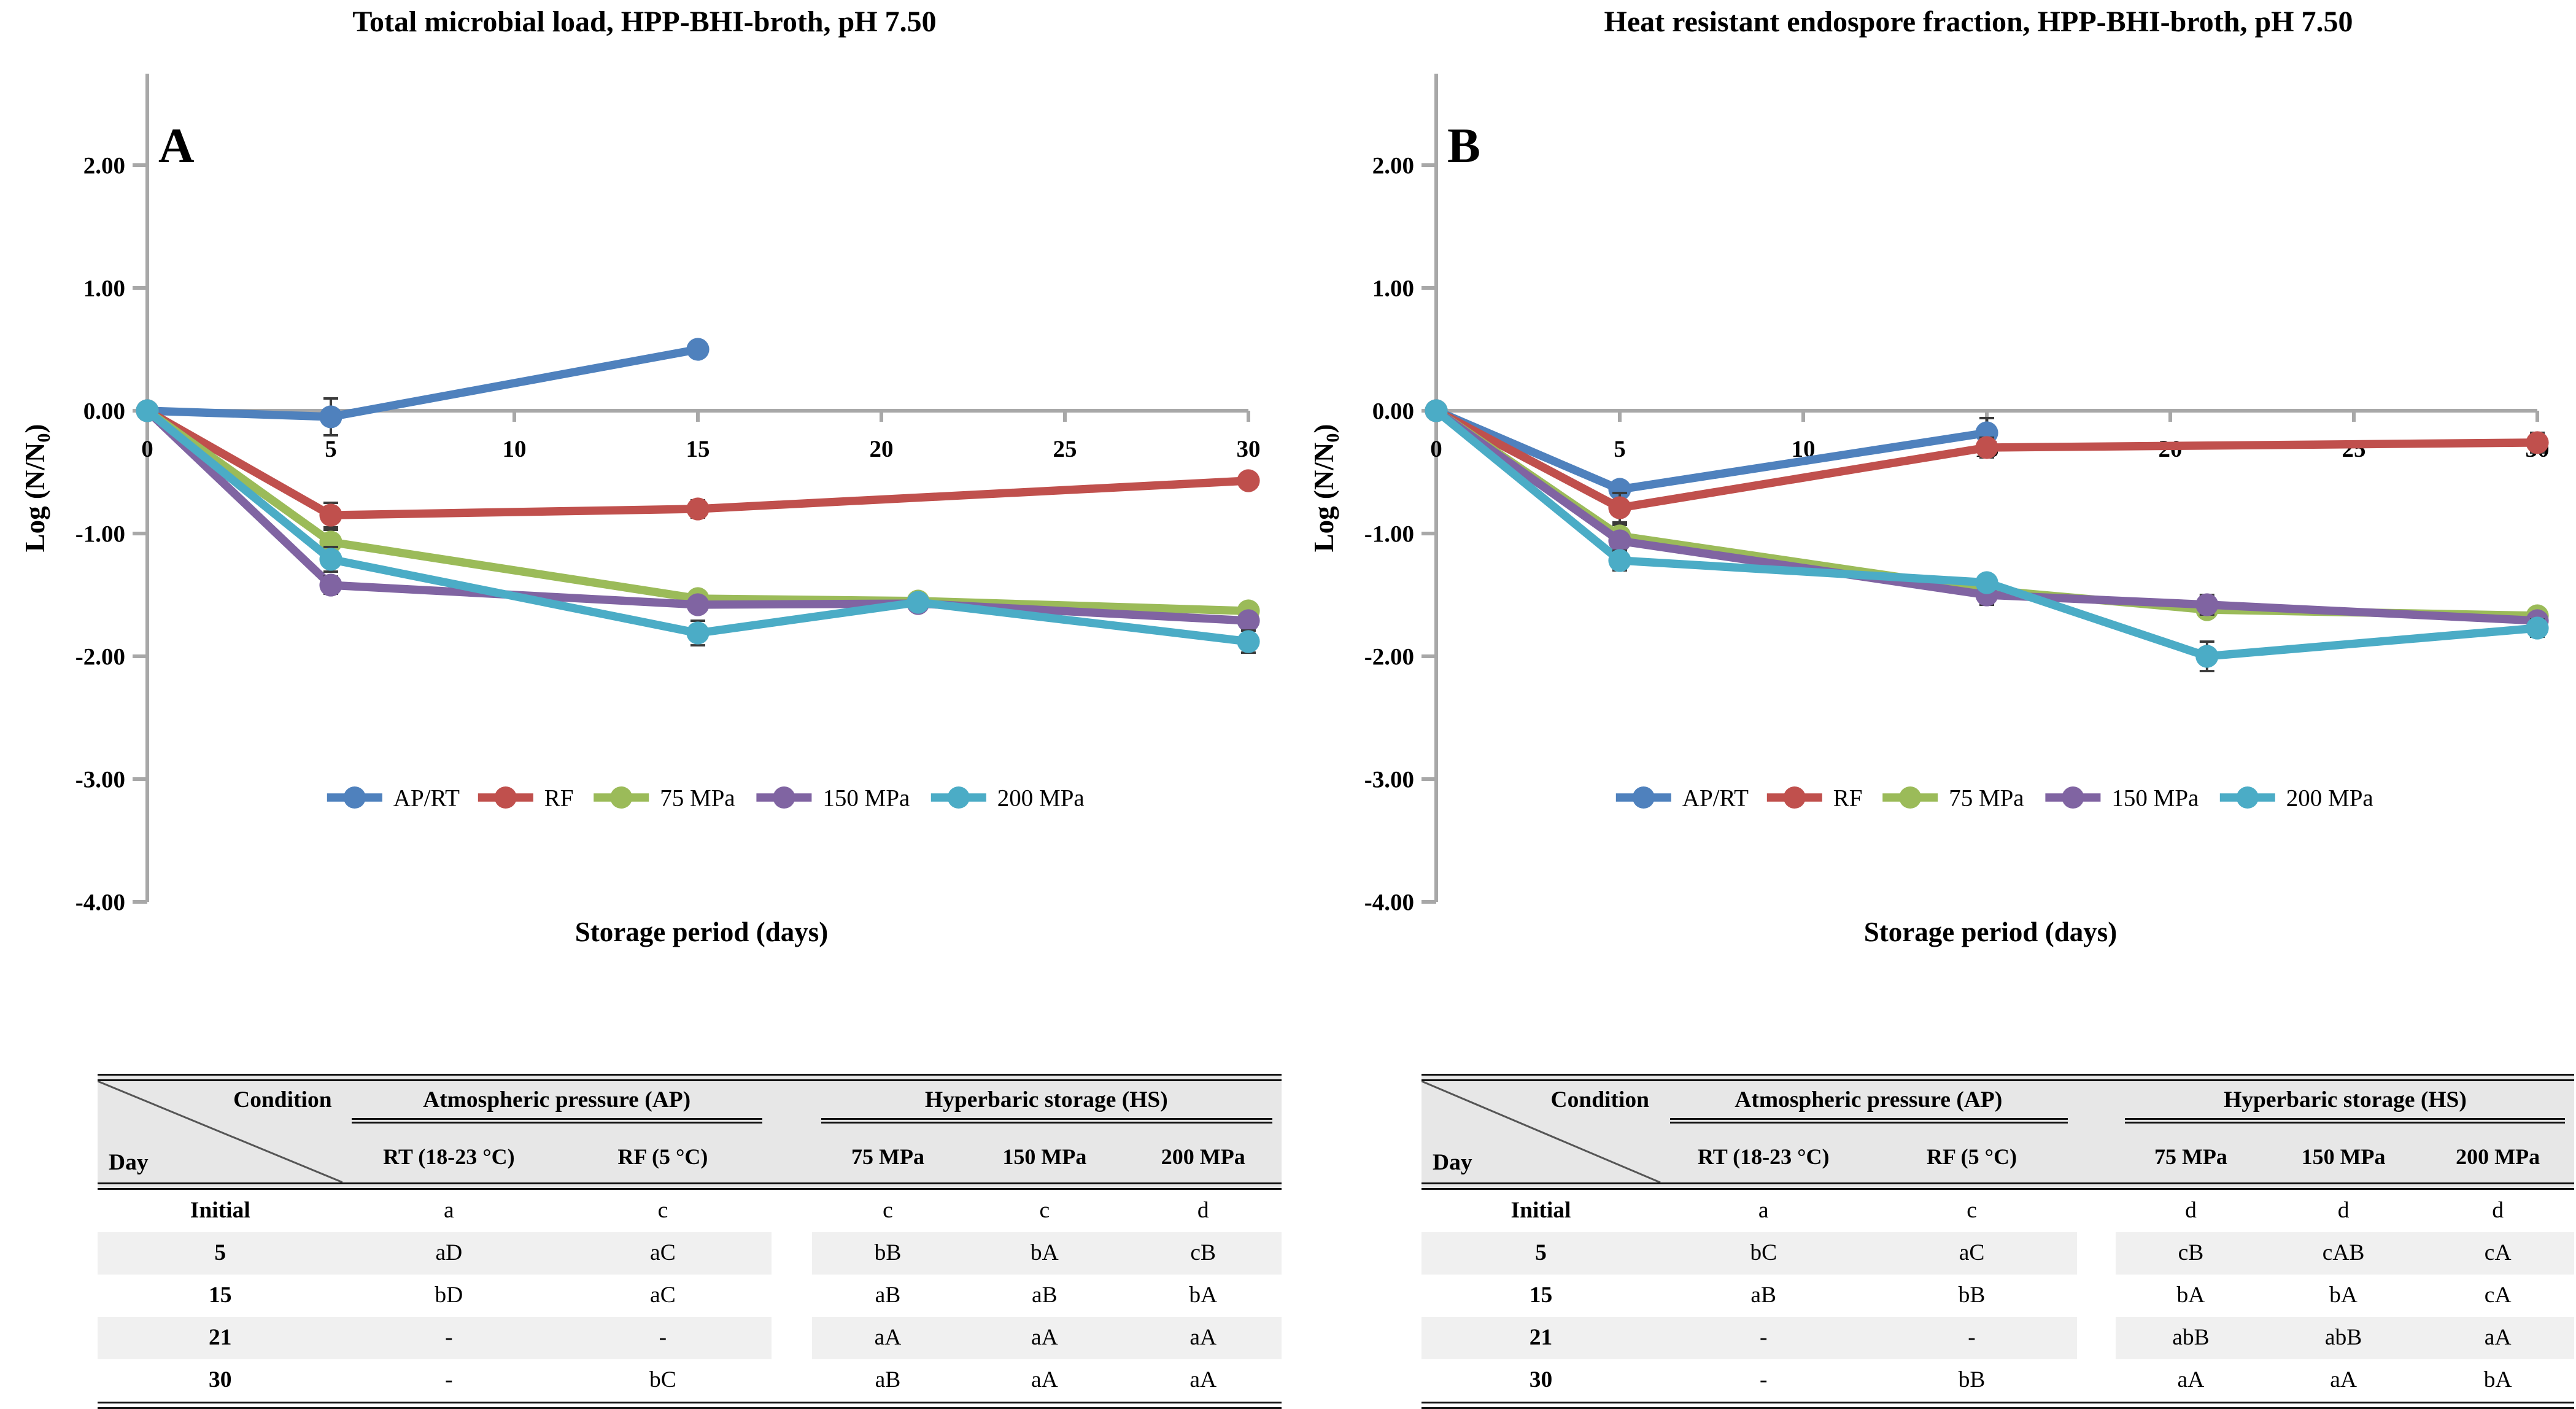  What do you see at coordinates (1541, 1338) in the screenshot?
I see `row-label: 21` at bounding box center [1541, 1338].